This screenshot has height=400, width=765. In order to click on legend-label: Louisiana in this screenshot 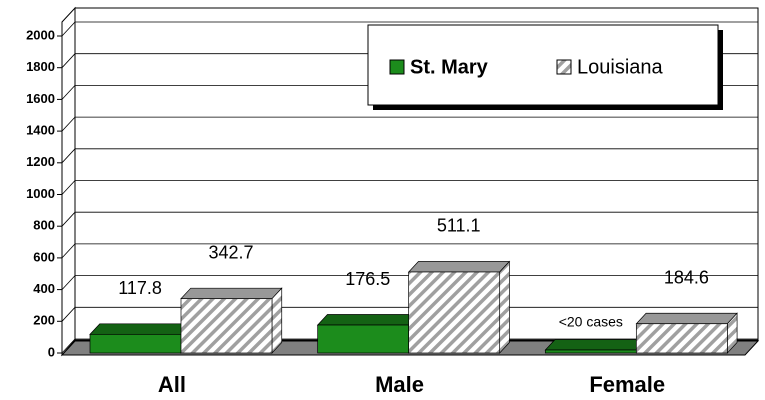, I will do `click(620, 67)`.